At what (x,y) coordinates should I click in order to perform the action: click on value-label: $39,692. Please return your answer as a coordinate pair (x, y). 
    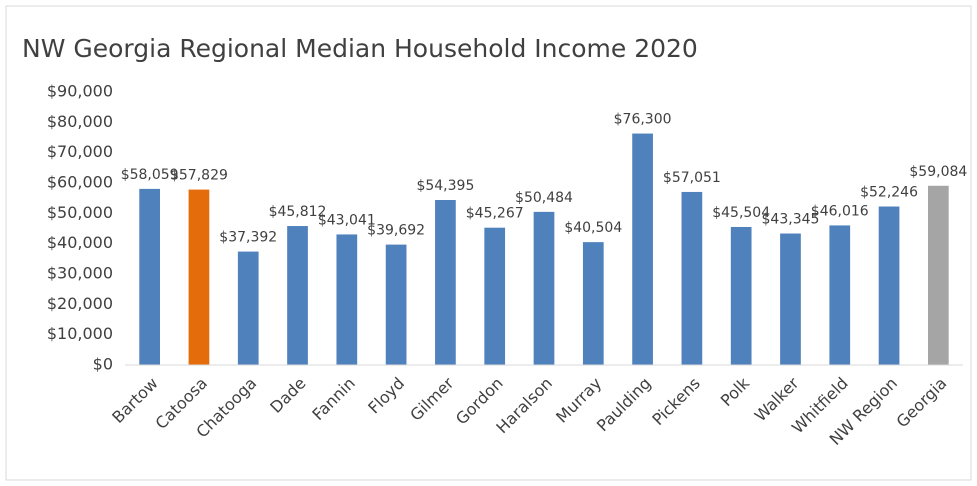
    Looking at the image, I should click on (396, 231).